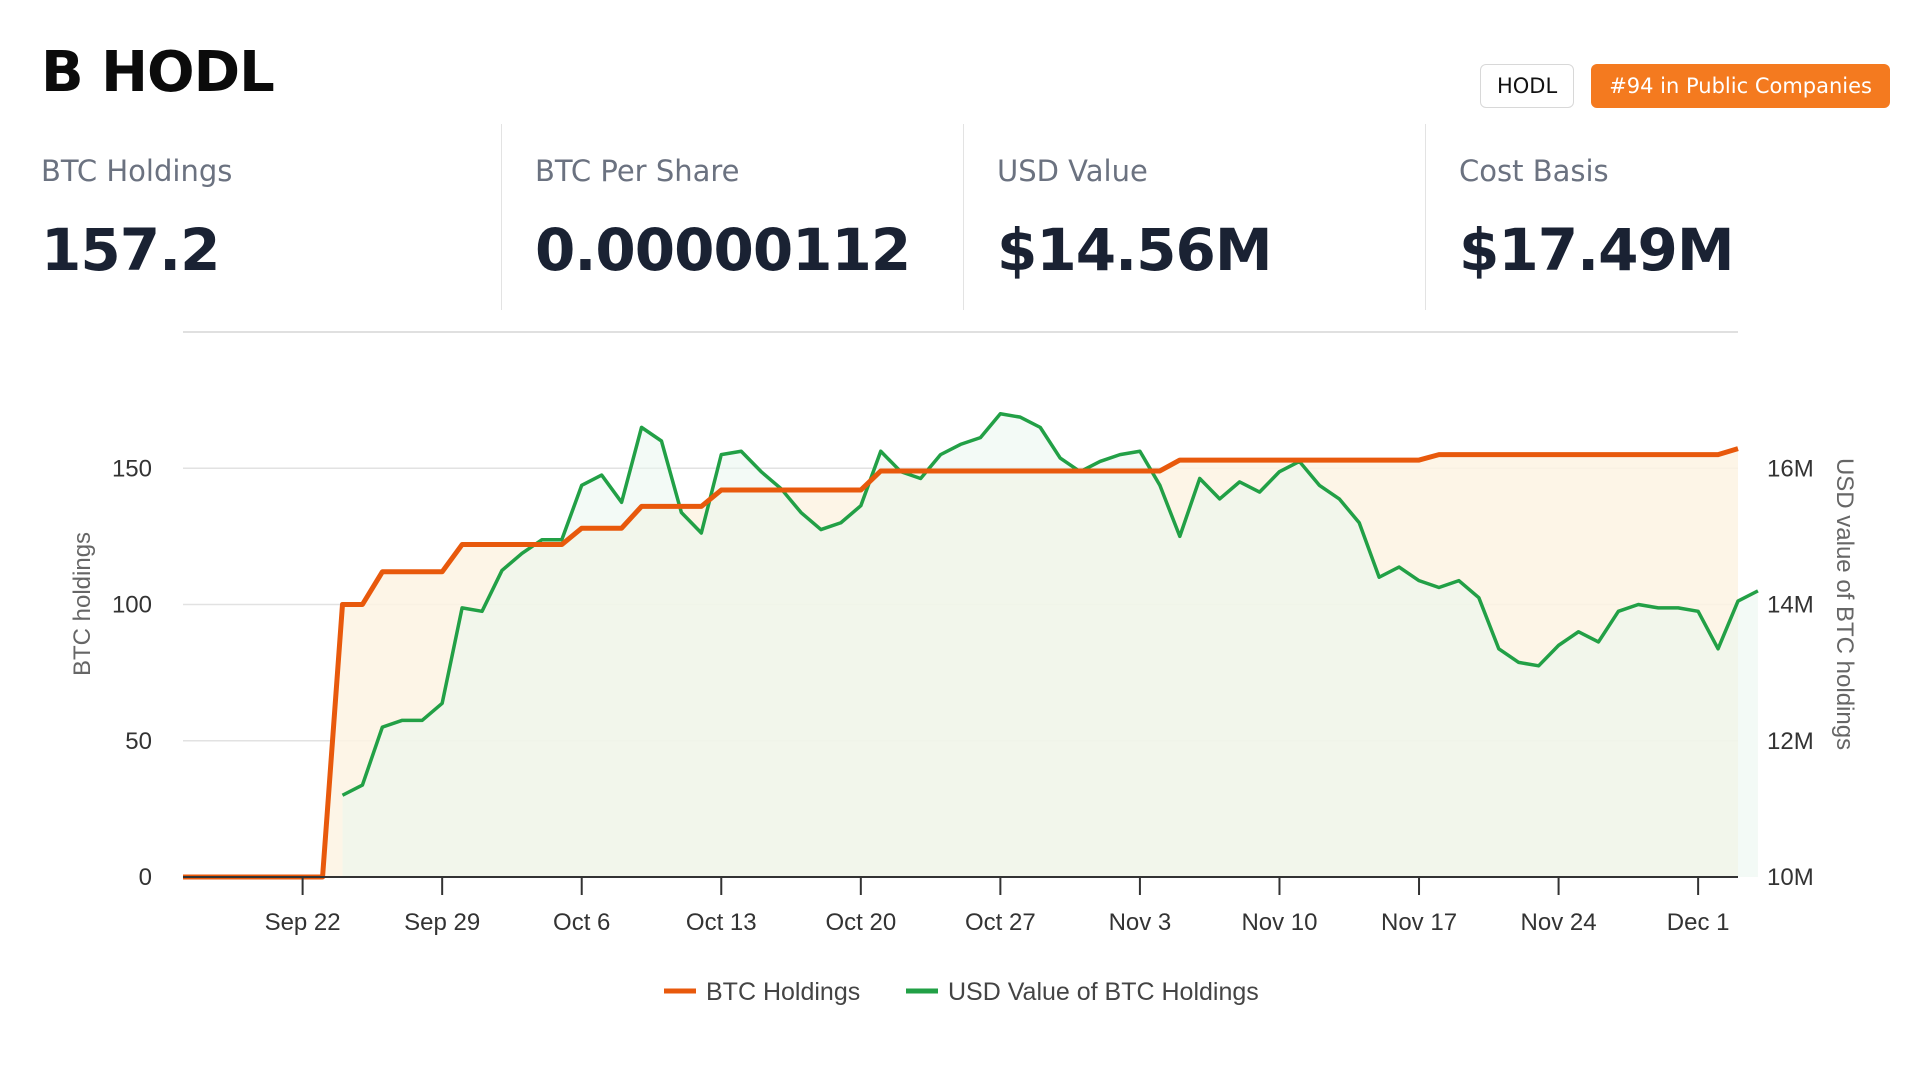  I want to click on x-tick-label: Oct 6, so click(581, 922).